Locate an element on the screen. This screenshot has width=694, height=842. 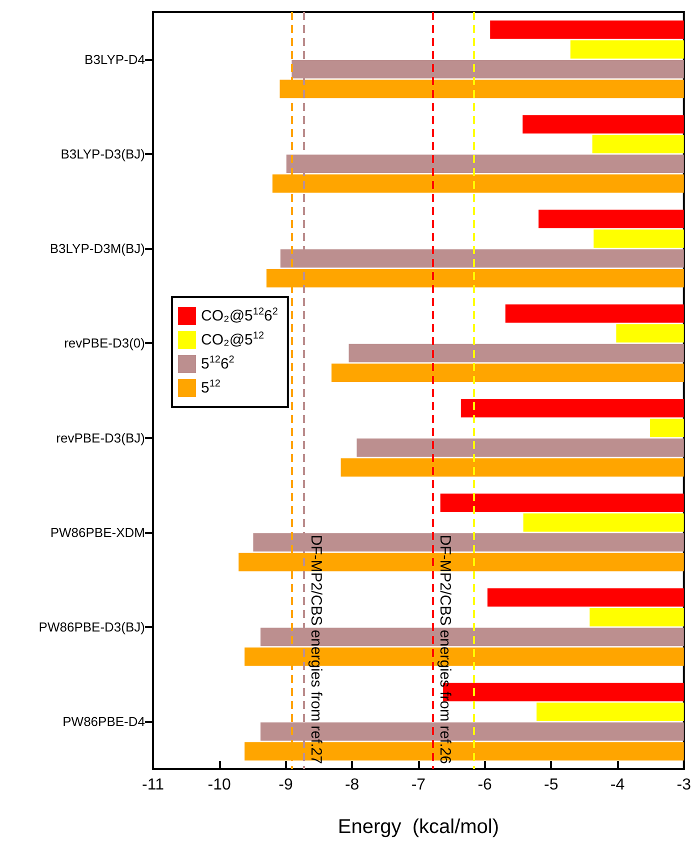
x-tick-label: -8 is located at coordinates (352, 785).